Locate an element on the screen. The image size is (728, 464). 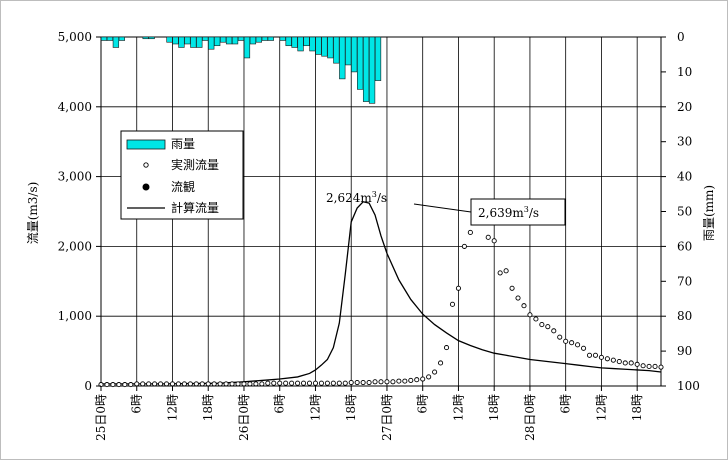
right-tick-label: 80 is located at coordinates (684, 316).